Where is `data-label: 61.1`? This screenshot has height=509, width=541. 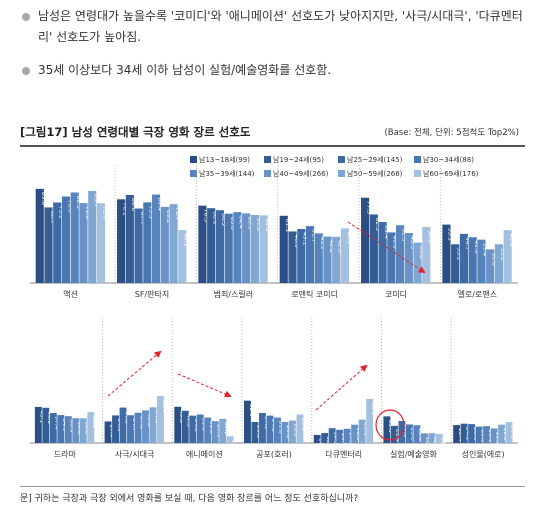 data-label: 61.1 is located at coordinates (287, 226).